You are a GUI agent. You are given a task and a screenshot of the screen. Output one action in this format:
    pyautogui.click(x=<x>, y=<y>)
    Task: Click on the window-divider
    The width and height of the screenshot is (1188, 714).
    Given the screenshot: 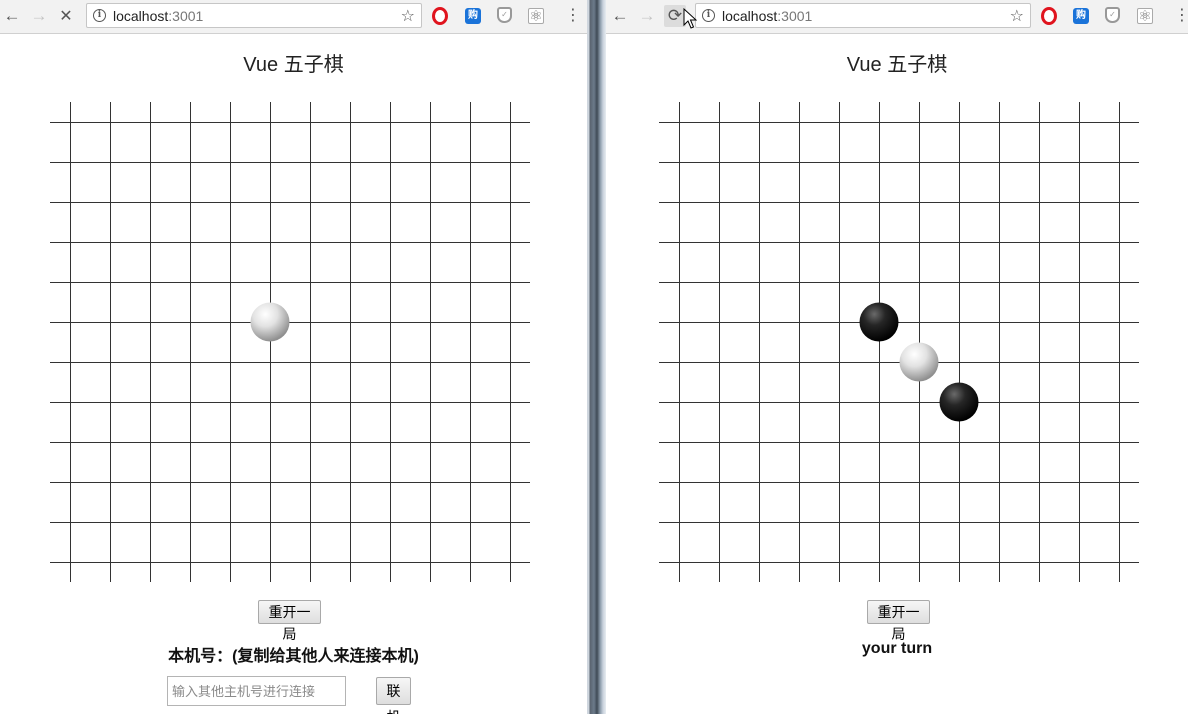 What is the action you would take?
    pyautogui.click(x=596, y=357)
    